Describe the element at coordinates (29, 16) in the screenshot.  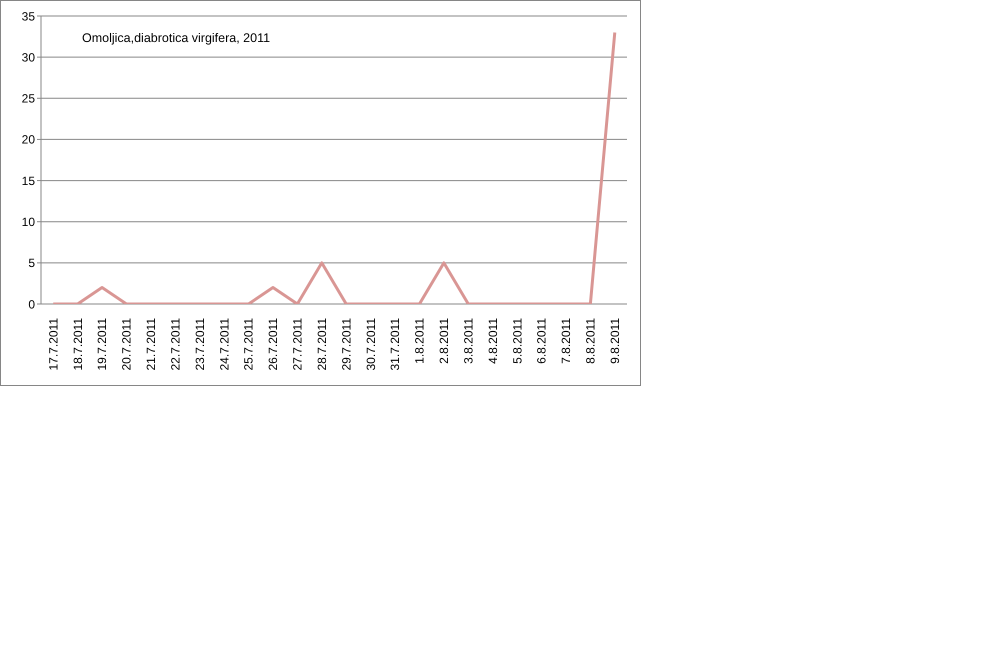
I see `y-tick-label: 35` at that location.